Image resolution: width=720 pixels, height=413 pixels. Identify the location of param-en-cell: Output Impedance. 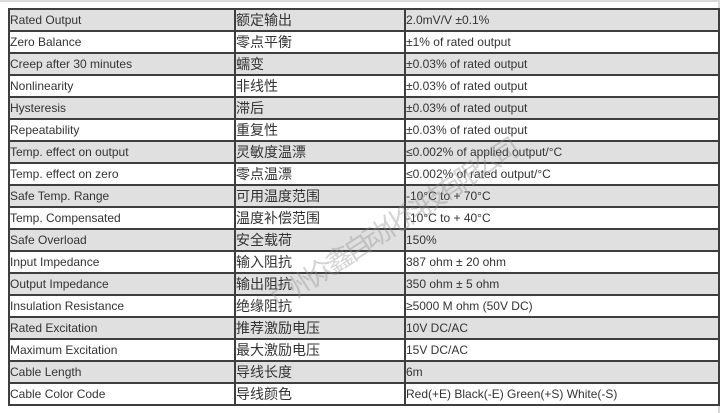
(122, 284).